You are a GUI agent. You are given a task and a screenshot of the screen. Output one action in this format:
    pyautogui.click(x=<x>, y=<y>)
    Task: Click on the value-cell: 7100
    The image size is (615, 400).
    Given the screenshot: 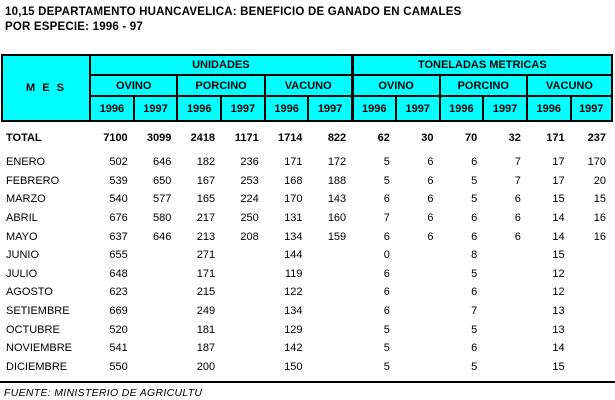 What is the action you would take?
    pyautogui.click(x=115, y=137)
    